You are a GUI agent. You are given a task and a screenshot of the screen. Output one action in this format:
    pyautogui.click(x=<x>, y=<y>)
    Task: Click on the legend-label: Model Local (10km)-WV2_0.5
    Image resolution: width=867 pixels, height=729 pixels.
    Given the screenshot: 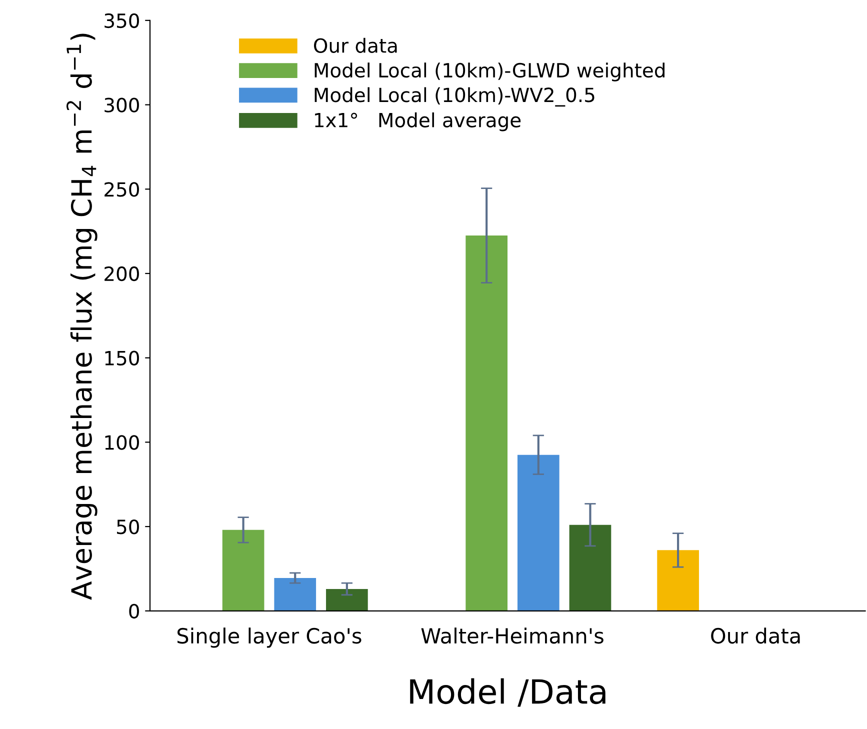 What is the action you would take?
    pyautogui.click(x=454, y=97)
    